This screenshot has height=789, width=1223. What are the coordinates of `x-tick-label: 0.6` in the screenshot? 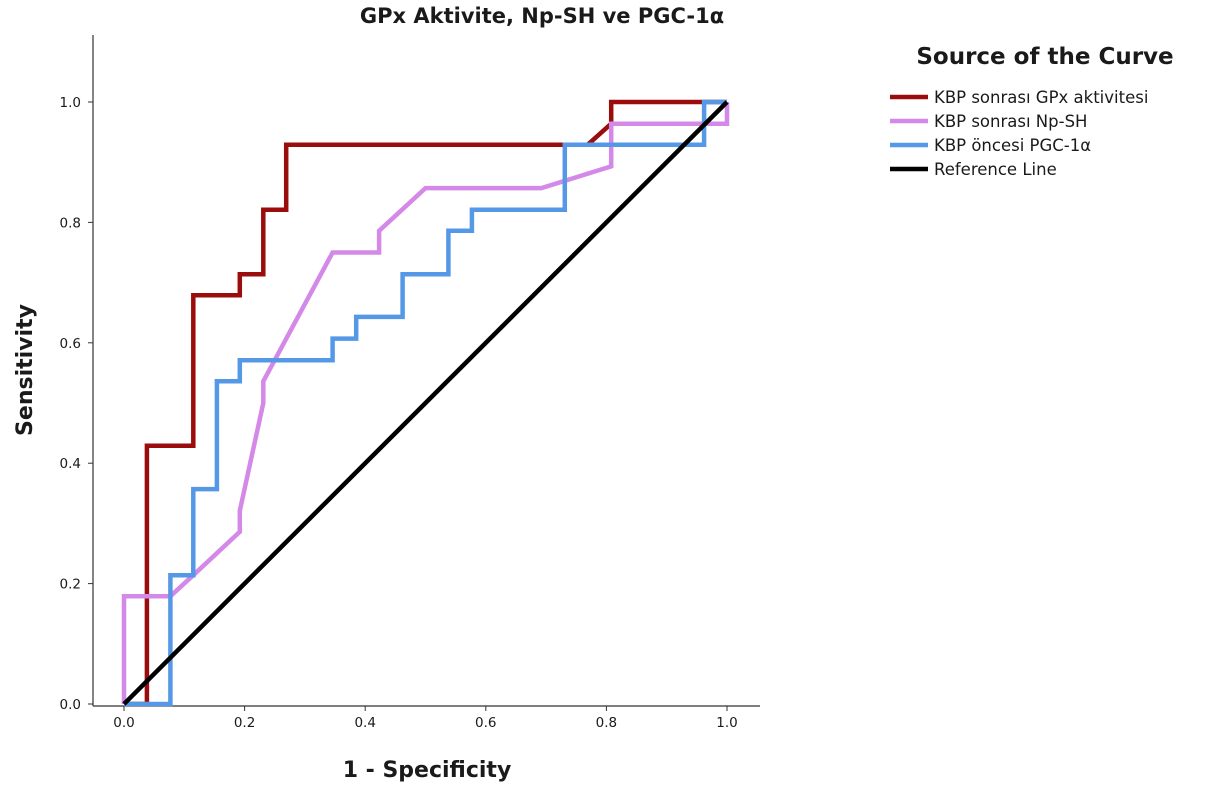 It's located at (485, 723).